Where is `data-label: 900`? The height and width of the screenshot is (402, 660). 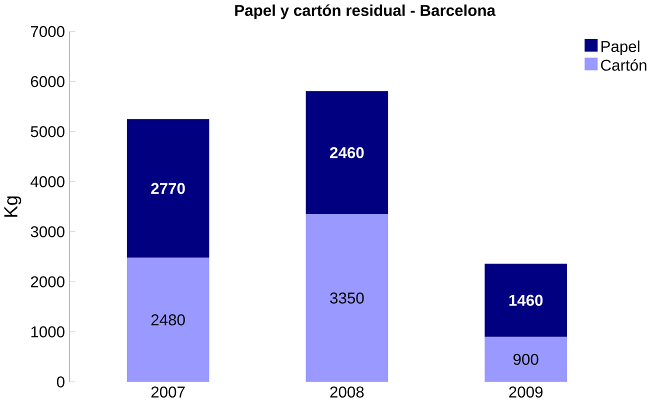 data-label: 900 is located at coordinates (525, 359).